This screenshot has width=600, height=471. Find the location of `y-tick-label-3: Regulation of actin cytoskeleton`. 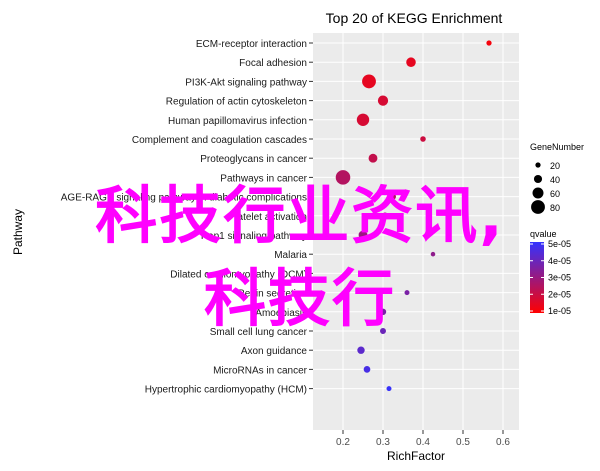

y-tick-label-3: Regulation of actin cytoskeleton is located at coordinates (236, 102).